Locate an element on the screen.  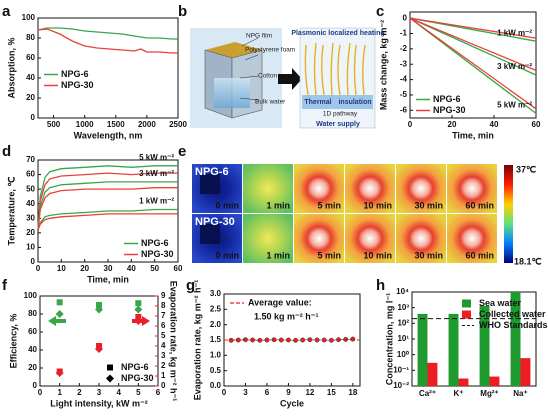
x-axis-label: Time, min is located at coordinates (473, 135).